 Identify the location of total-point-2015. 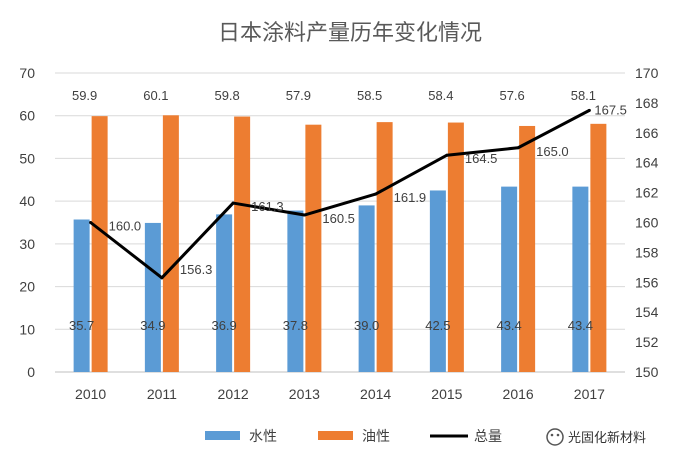
(447, 155).